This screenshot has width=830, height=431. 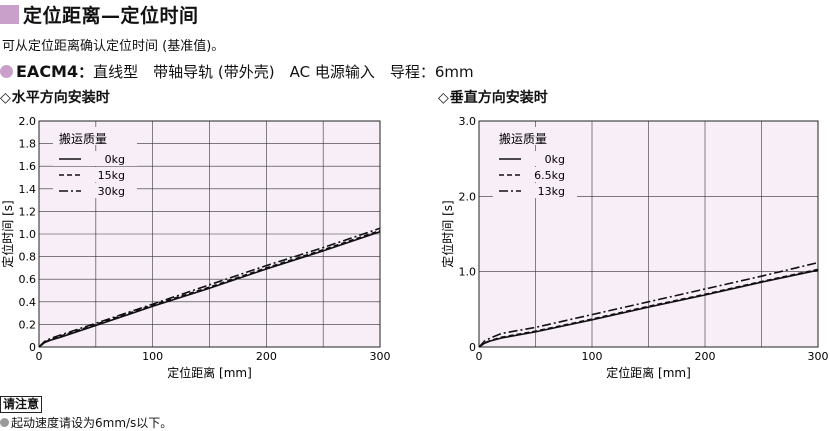 What do you see at coordinates (28, 211) in the screenshot?
I see `y-tick-label: 1.2` at bounding box center [28, 211].